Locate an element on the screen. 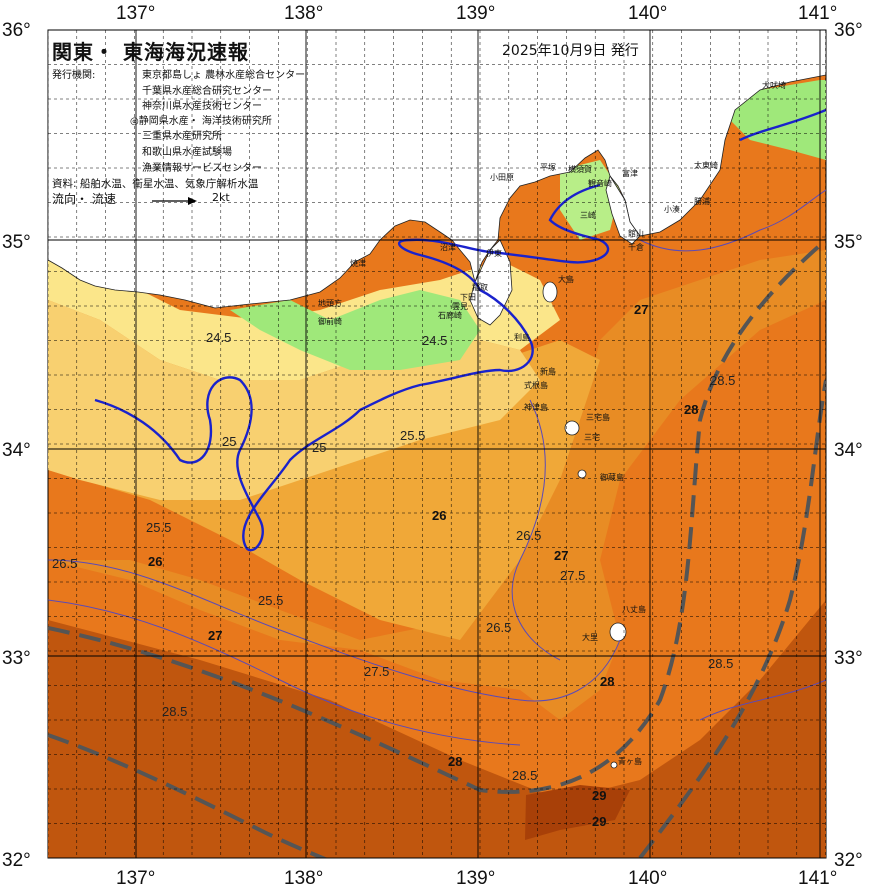 This screenshot has height=888, width=873. place-label: 大里 is located at coordinates (590, 637).